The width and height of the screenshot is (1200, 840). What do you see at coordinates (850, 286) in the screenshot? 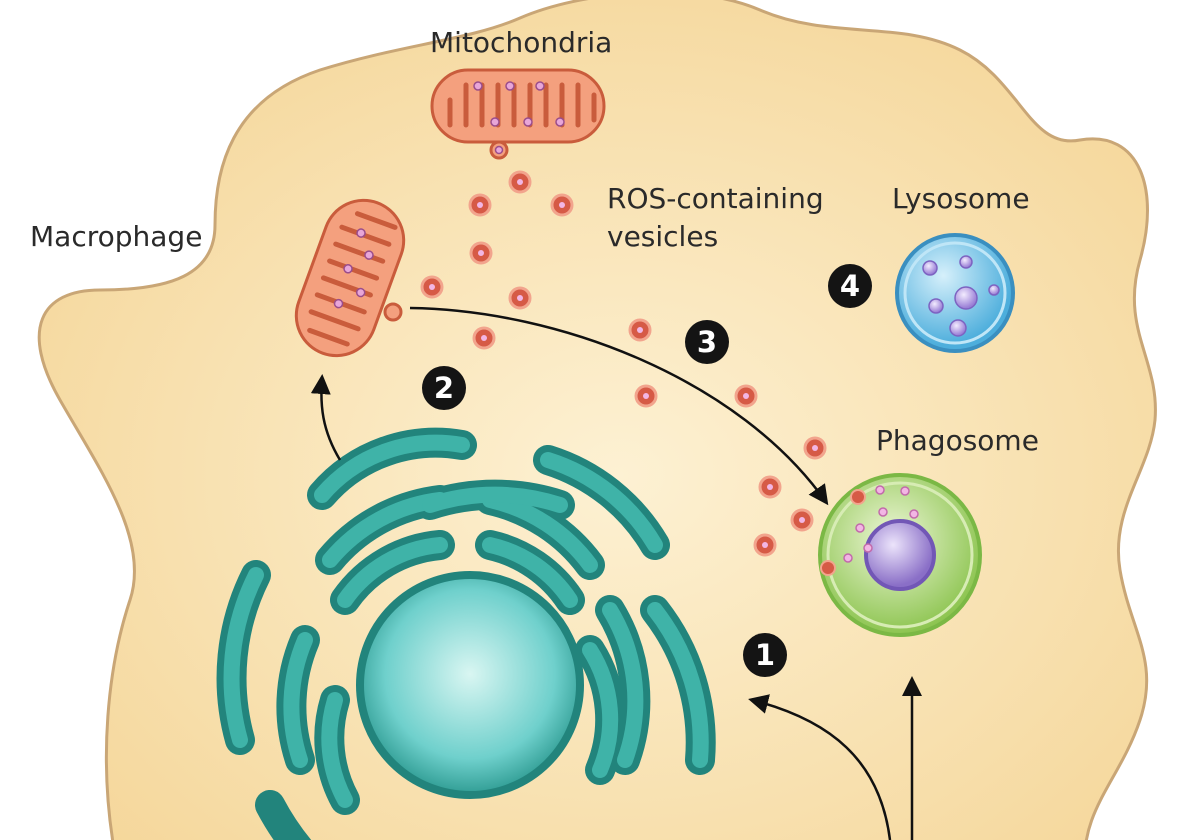
I see `step-badge-4: 4` at bounding box center [850, 286].